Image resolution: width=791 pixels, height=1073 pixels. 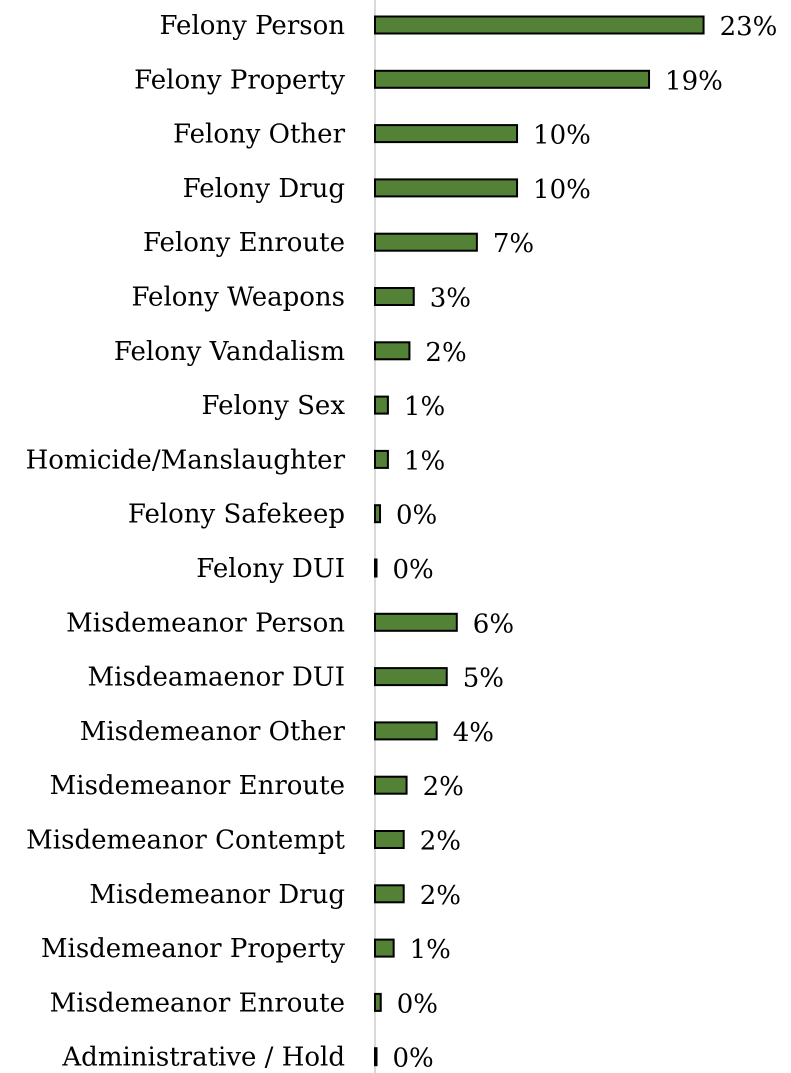 What do you see at coordinates (259, 135) in the screenshot?
I see `category-label: Felony Other` at bounding box center [259, 135].